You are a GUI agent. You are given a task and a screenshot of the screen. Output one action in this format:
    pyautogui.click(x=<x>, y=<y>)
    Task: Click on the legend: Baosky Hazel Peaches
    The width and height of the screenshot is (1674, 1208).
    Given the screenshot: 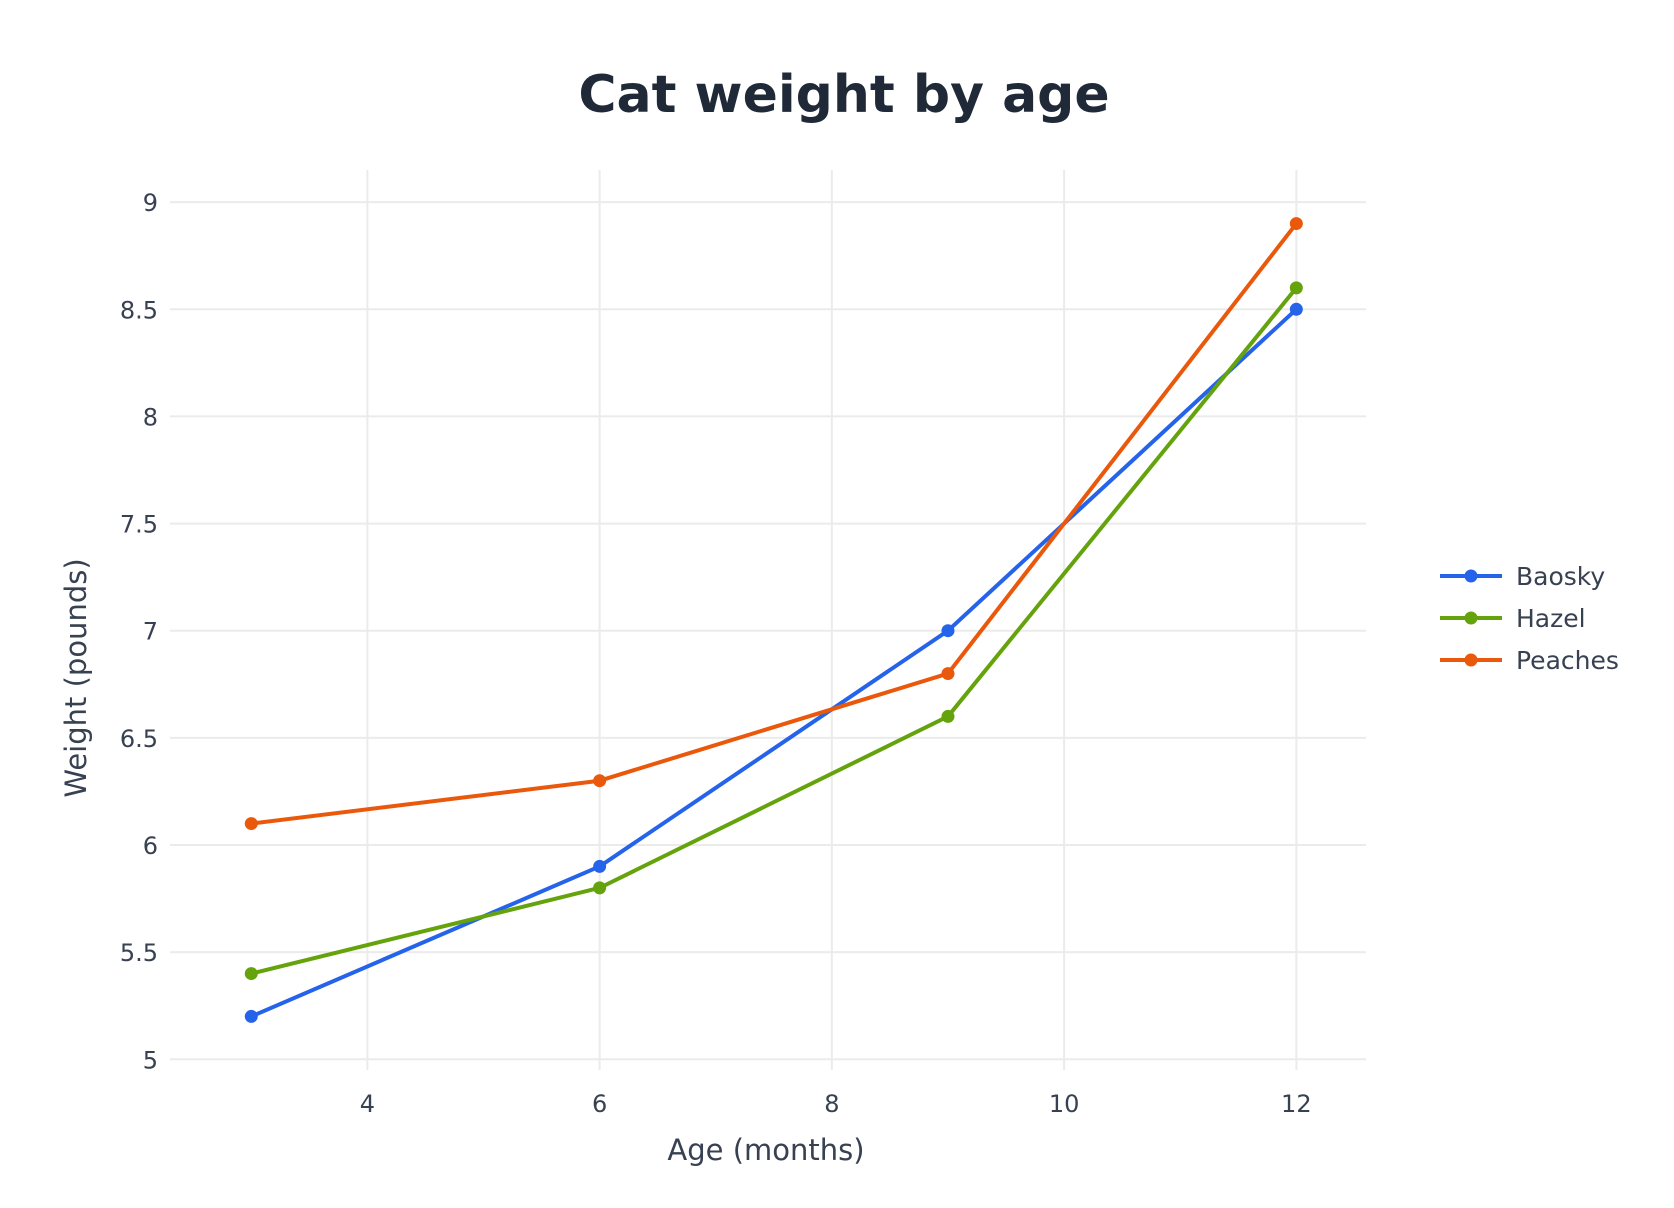 What is the action you would take?
    pyautogui.click(x=1529, y=618)
    